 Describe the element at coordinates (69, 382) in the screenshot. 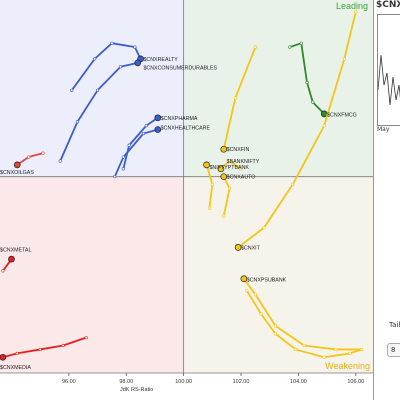

I see `x-tick-label: 96.00` at that location.